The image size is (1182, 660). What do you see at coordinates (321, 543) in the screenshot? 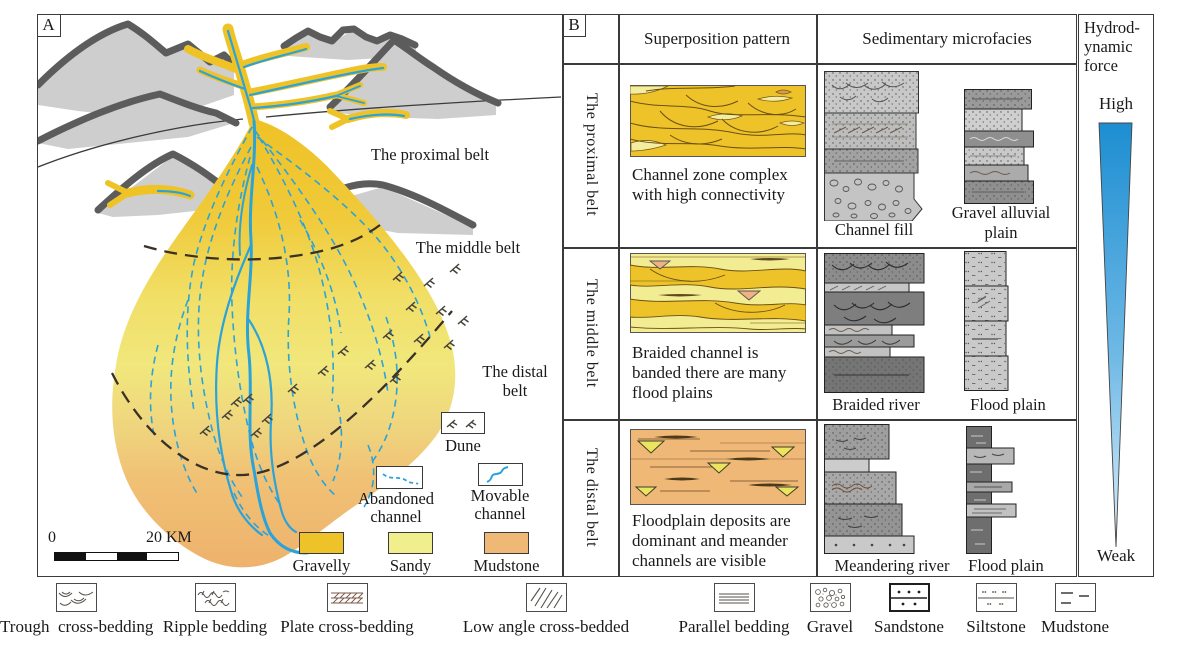
I see `gravelly-swatch` at bounding box center [321, 543].